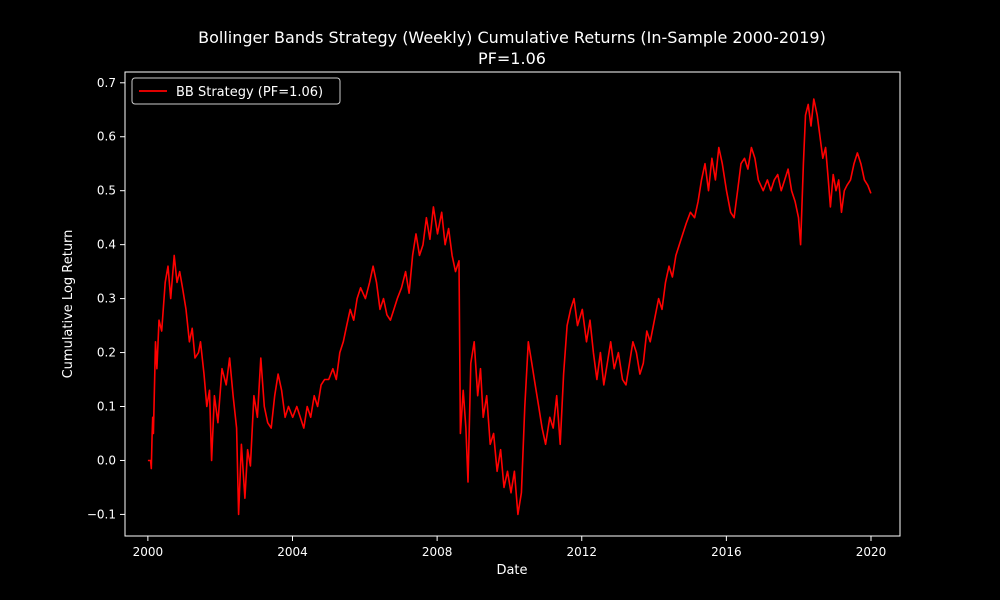  Describe the element at coordinates (581, 552) in the screenshot. I see `x-tick-label: 2012` at that location.